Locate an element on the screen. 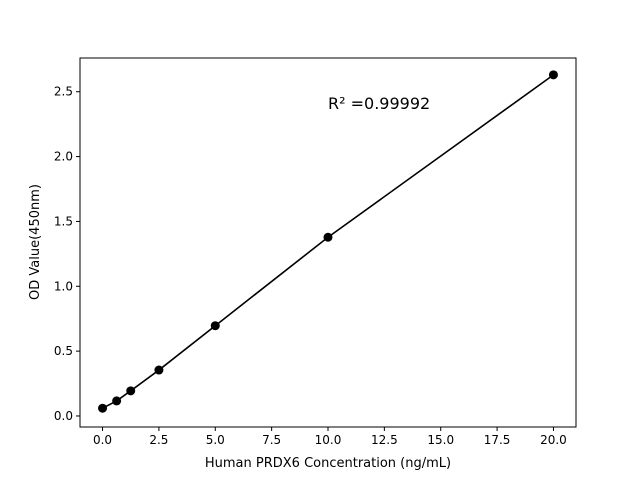  y-tick-label: 1.5 is located at coordinates (63, 221).